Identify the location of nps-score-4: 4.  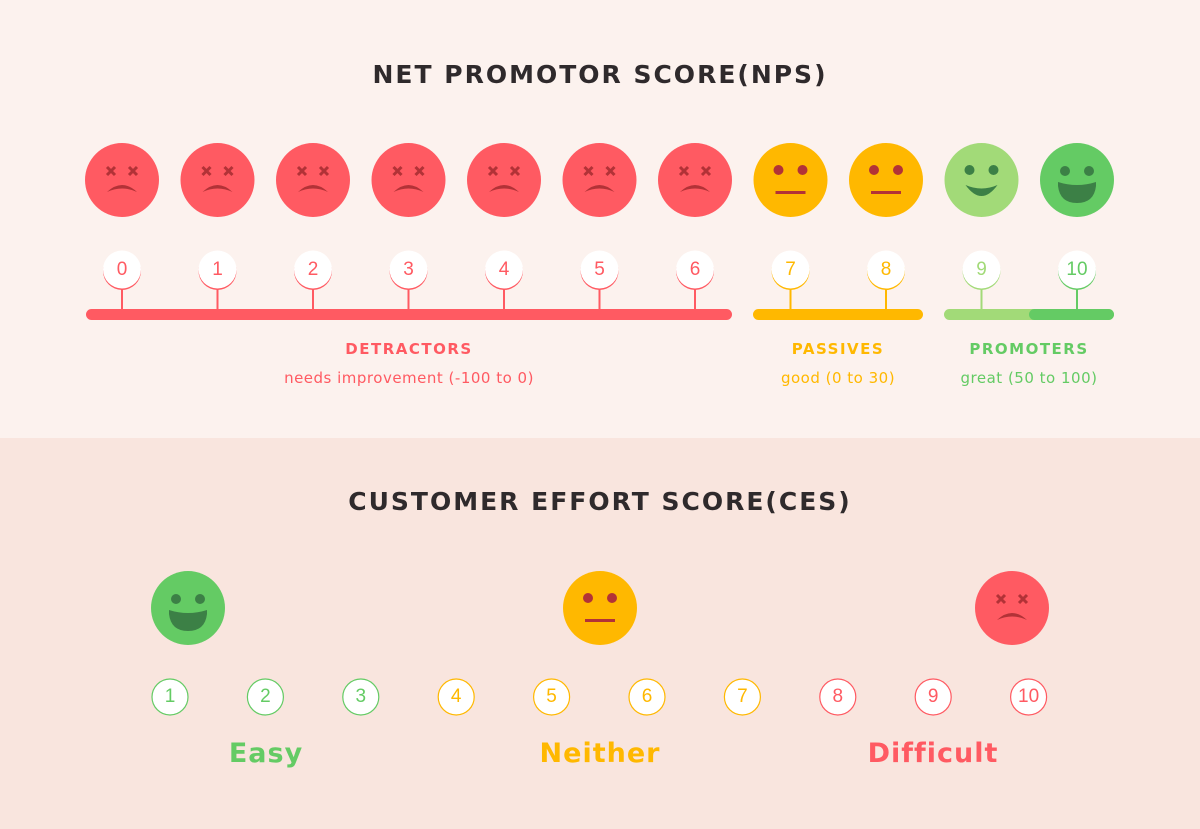
(504, 269).